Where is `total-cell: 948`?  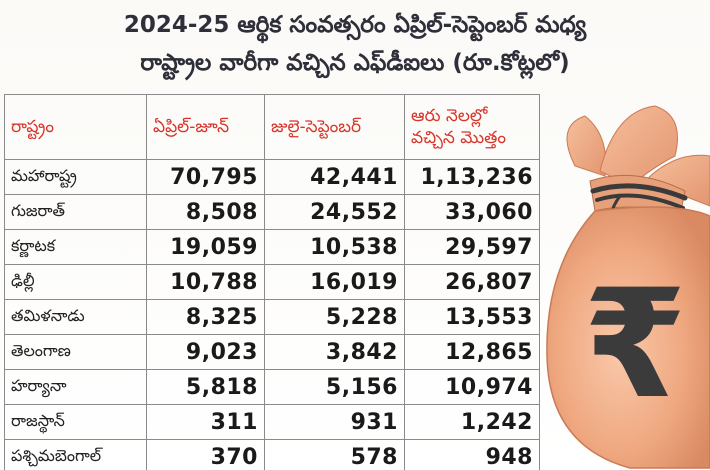
total-cell: 948 is located at coordinates (472, 454).